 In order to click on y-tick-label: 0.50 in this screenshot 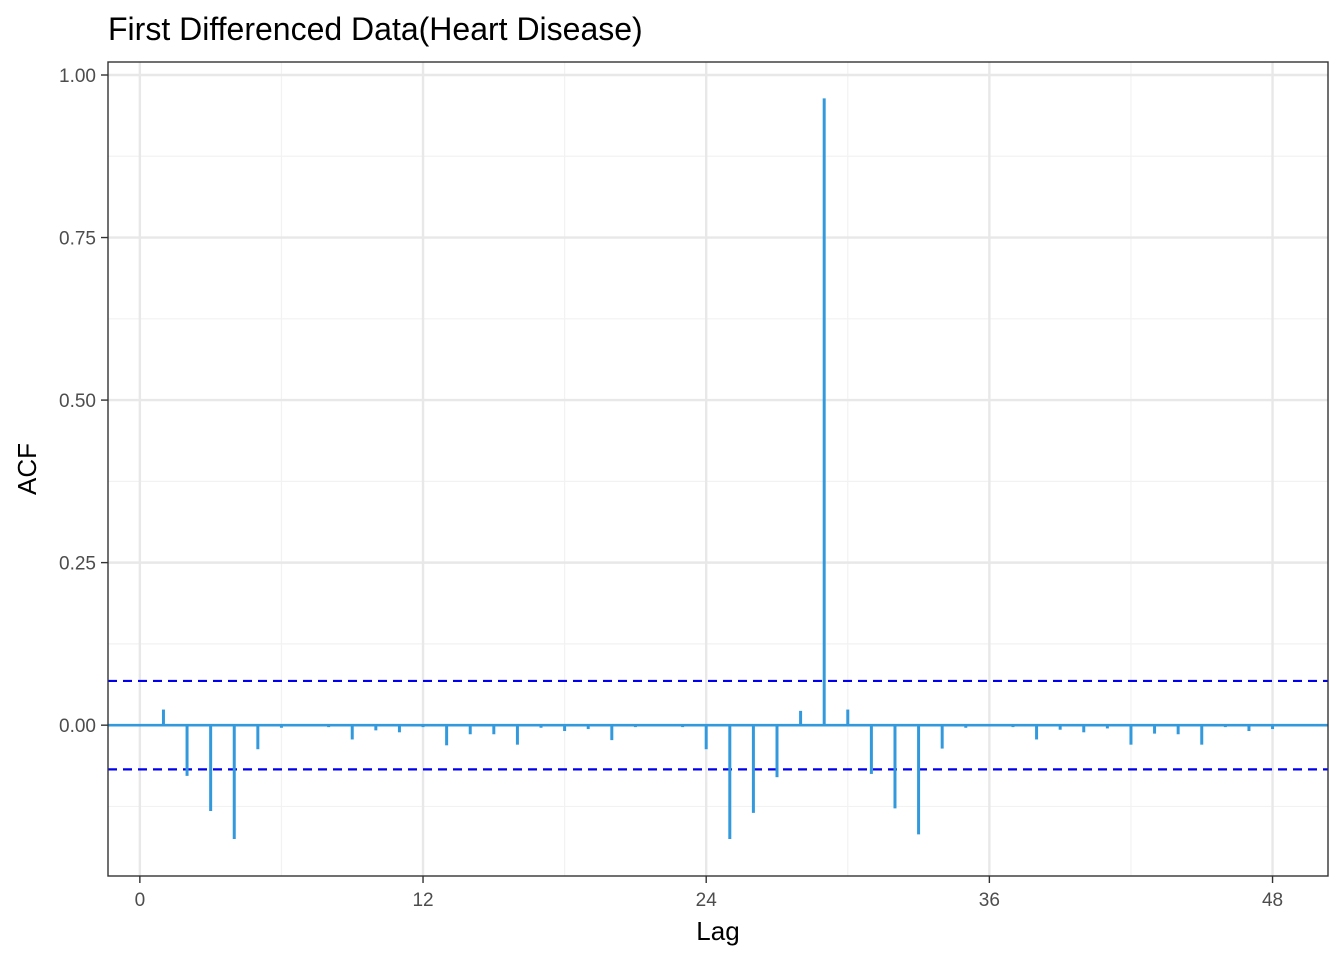, I will do `click(77, 401)`.